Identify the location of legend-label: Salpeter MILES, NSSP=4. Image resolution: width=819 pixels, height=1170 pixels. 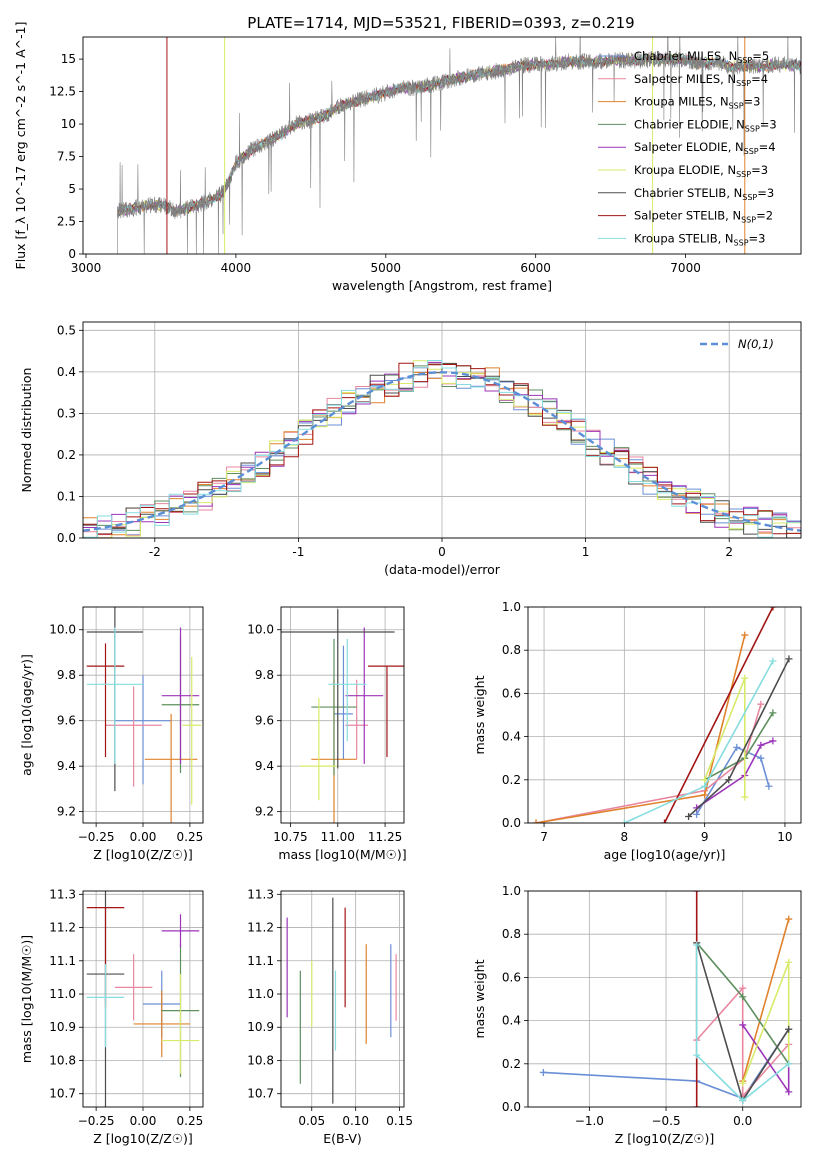
(701, 80).